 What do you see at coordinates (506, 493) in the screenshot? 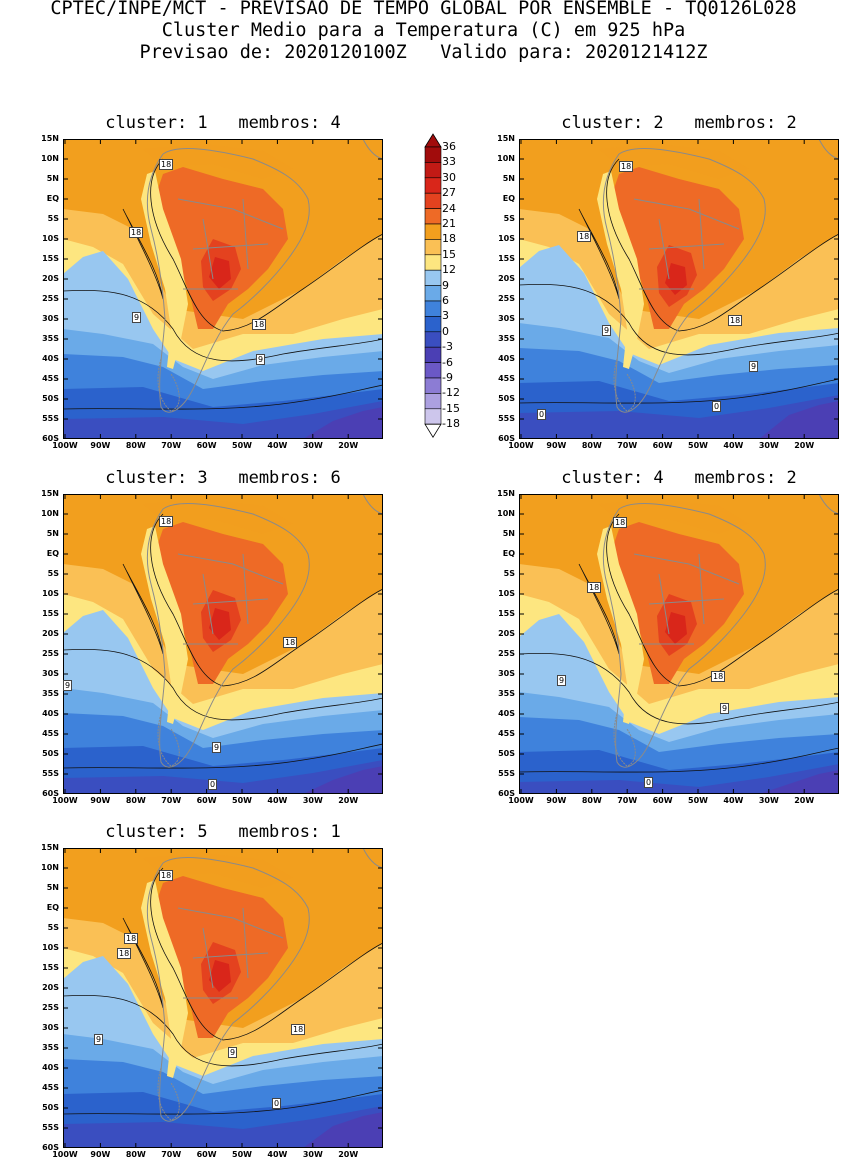
I see `latitude-label: 15N` at bounding box center [506, 493].